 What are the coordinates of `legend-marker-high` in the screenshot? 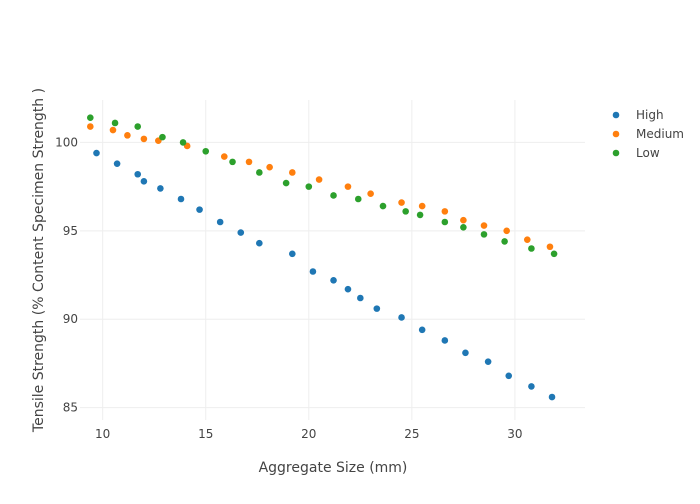 It's located at (616, 115).